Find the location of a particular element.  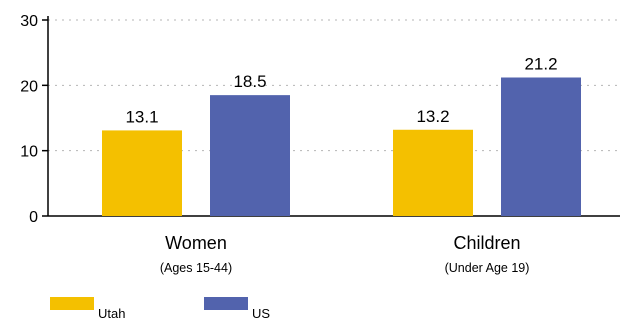

x-category-sublabel: (Ages 15-44) is located at coordinates (196, 268).